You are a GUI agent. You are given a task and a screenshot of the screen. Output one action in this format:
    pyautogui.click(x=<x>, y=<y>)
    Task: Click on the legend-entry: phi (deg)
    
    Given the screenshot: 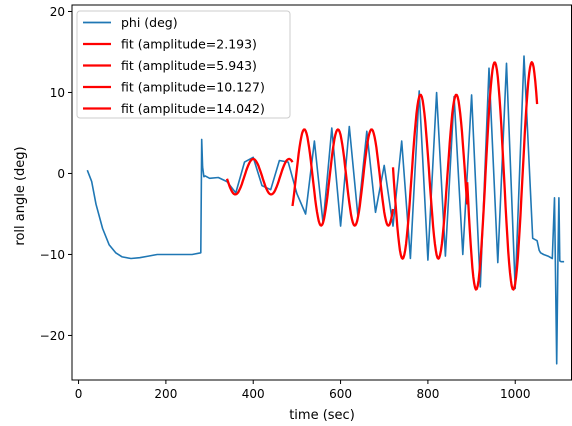 What is the action you would take?
    pyautogui.click(x=149, y=22)
    